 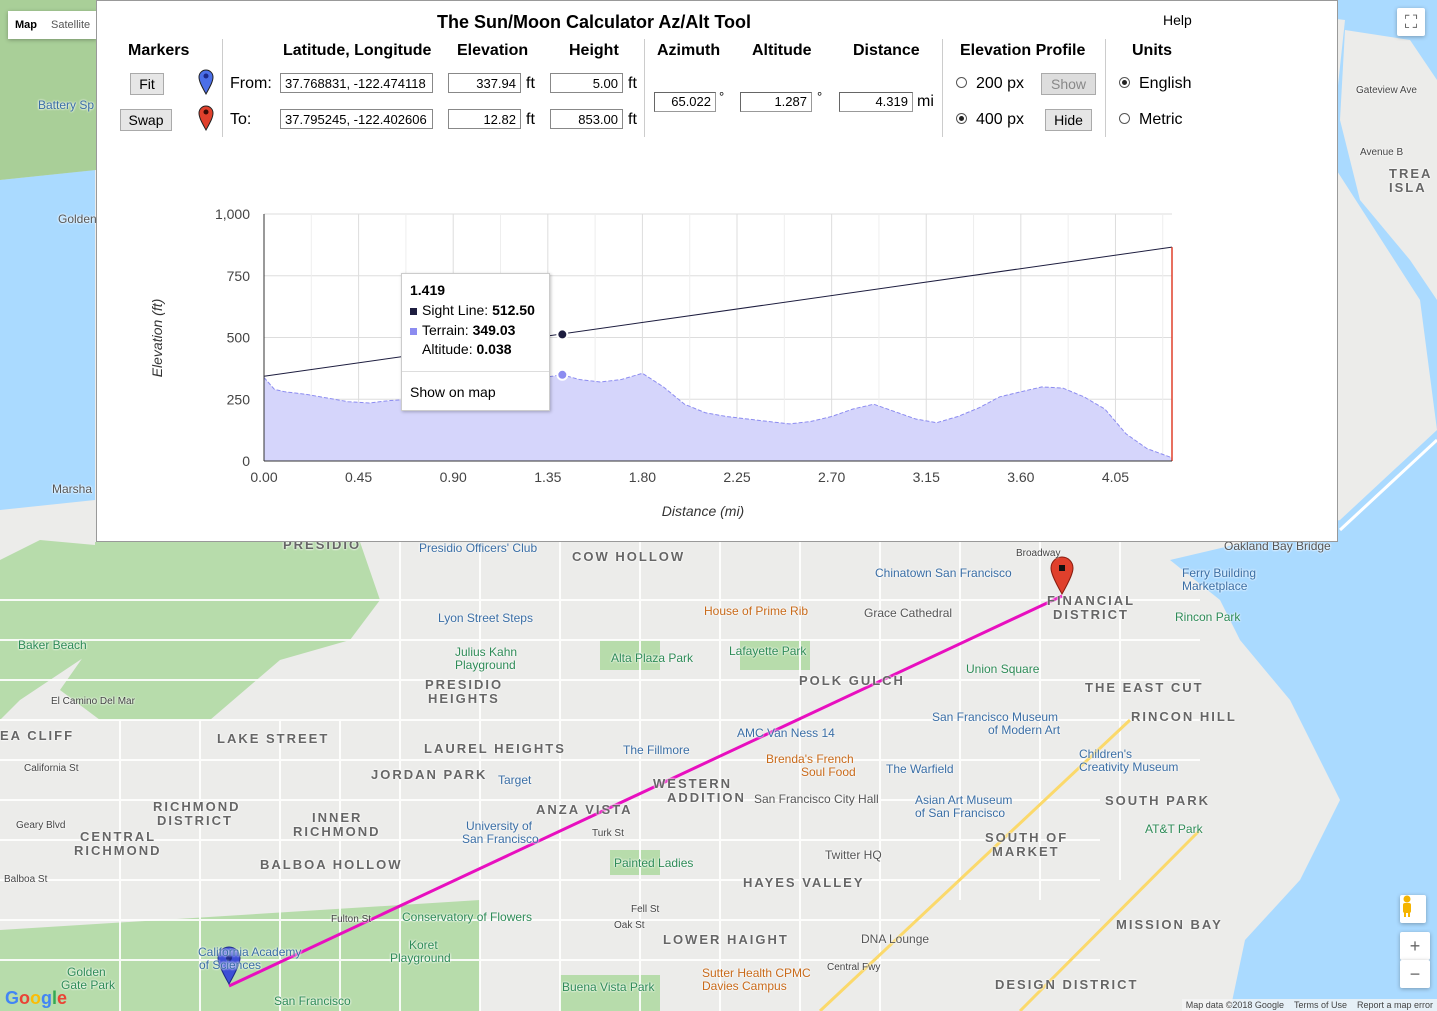 I want to click on map-label: of Modern Art, so click(x=1024, y=730).